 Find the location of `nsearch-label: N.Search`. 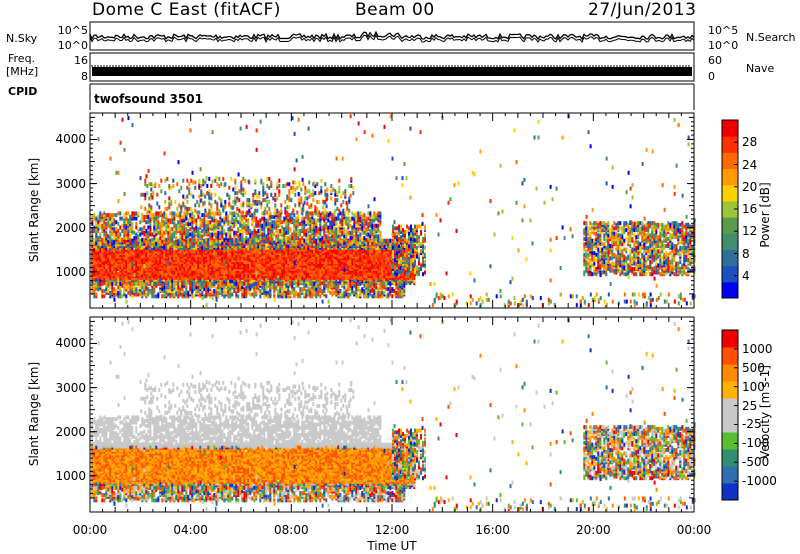

nsearch-label: N.Search is located at coordinates (771, 37).